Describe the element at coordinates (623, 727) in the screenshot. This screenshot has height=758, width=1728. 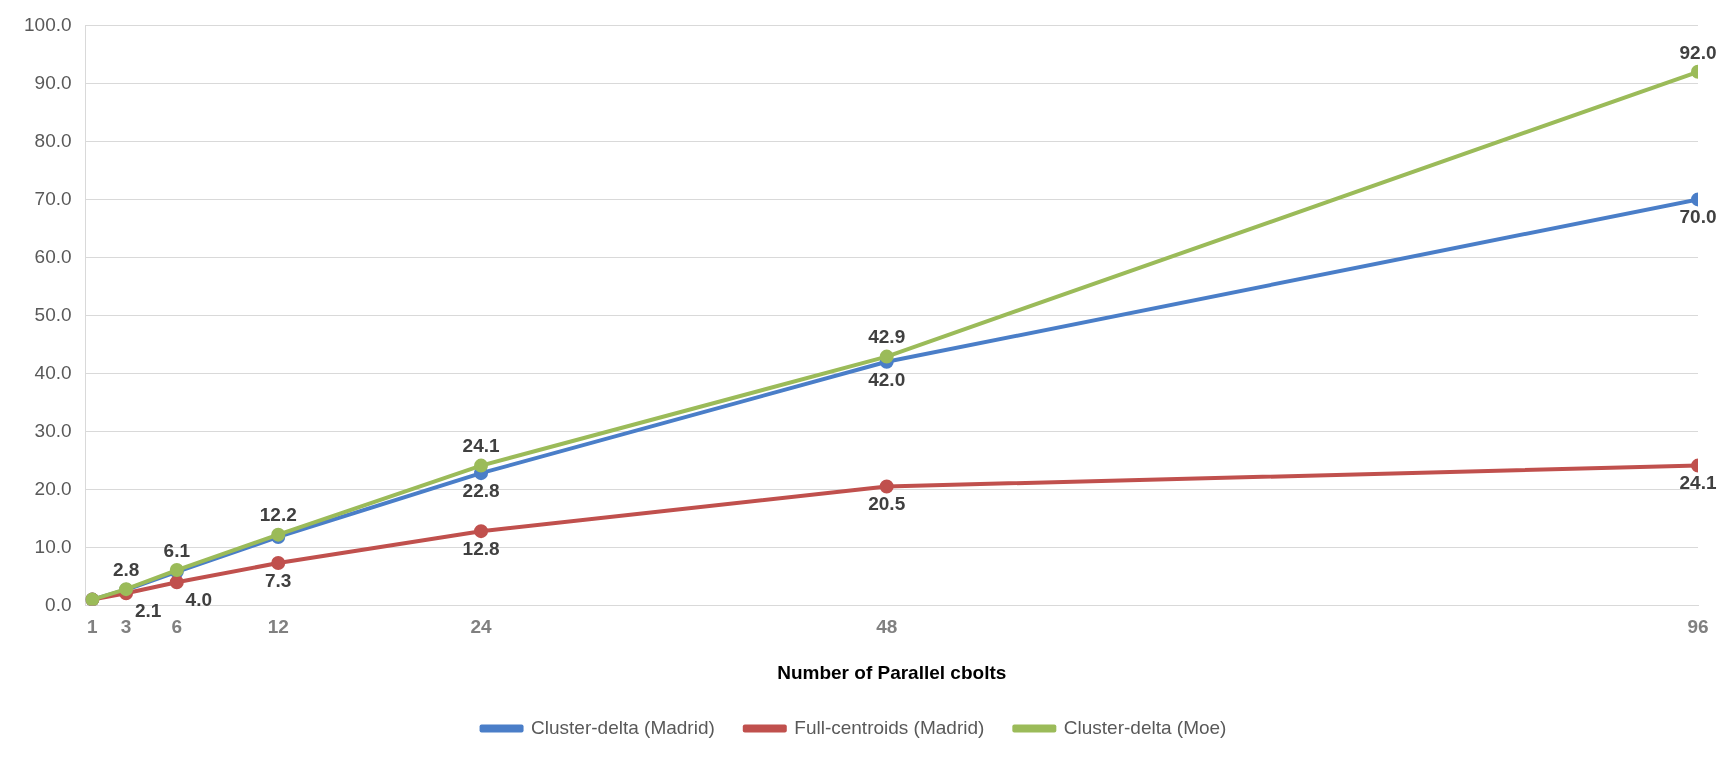
I see `legend-label: Cluster-delta (Madrid)` at that location.